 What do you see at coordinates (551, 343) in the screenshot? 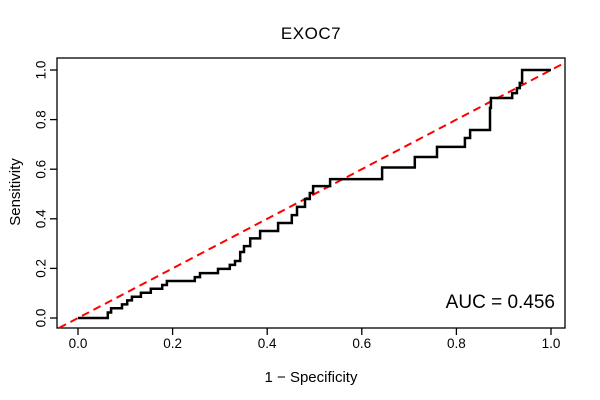
I see `x-tick-label: 1.0` at bounding box center [551, 343].